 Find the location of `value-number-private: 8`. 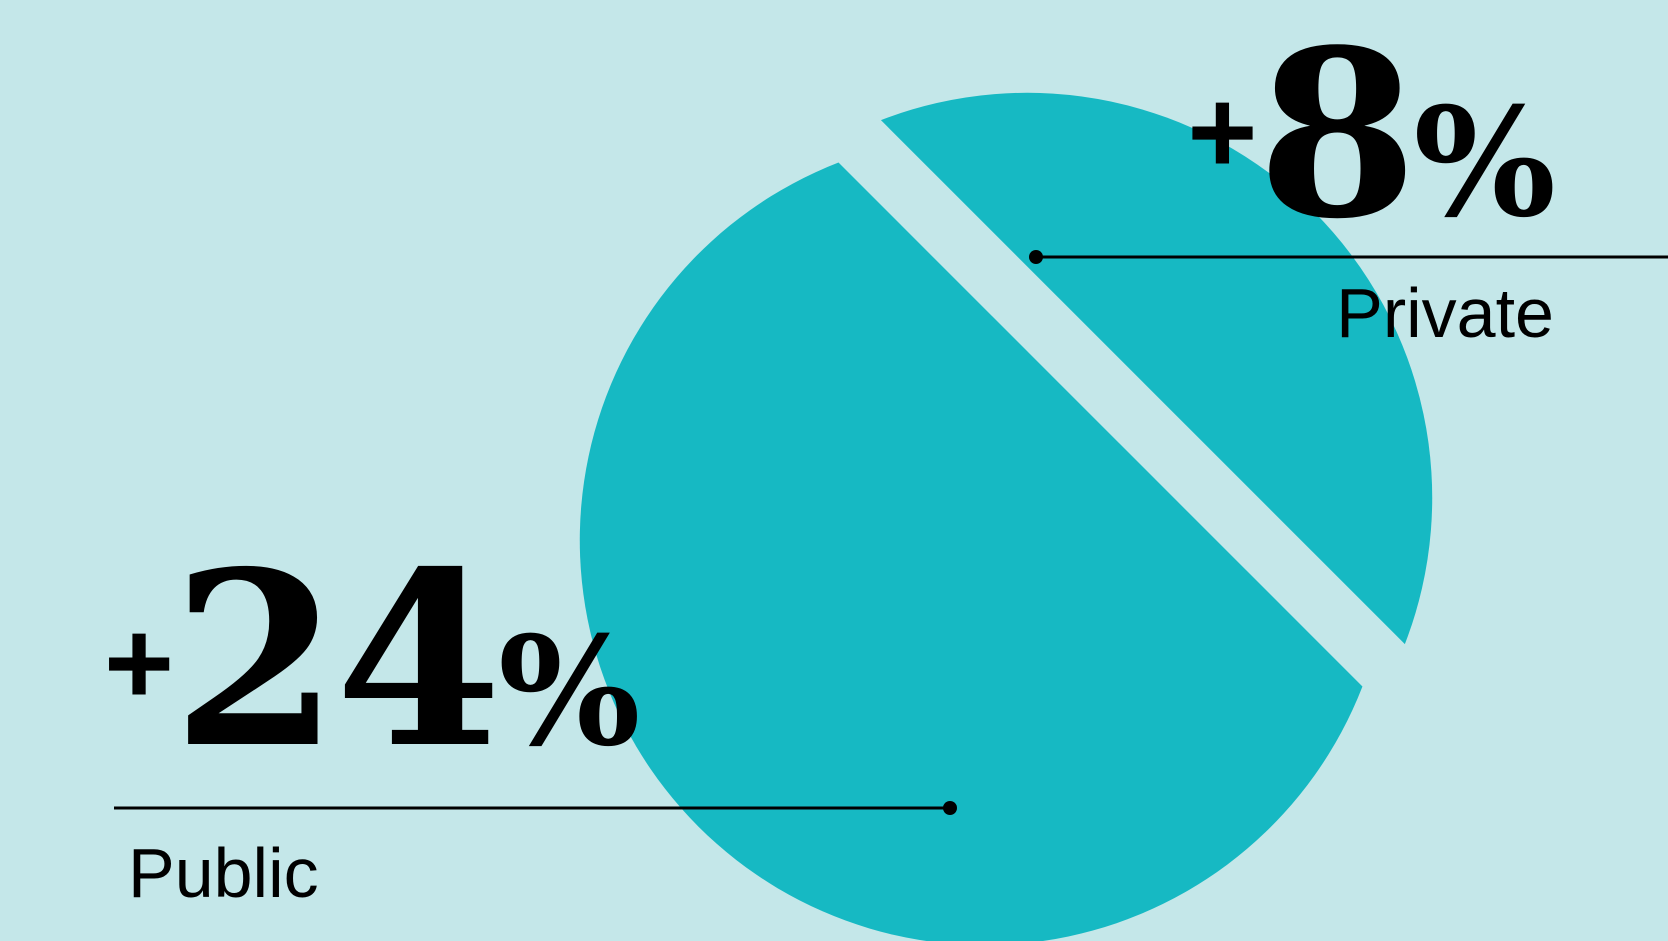

value-number-private: 8 is located at coordinates (1337, 135).